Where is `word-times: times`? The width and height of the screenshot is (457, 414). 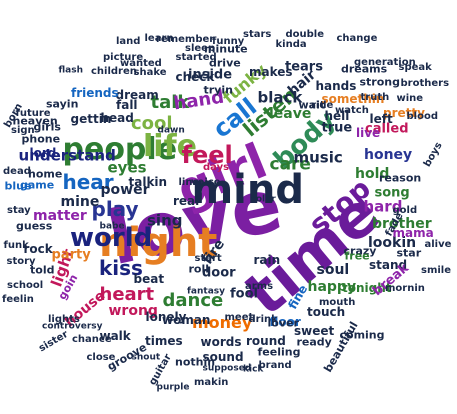 word-times: times is located at coordinates (164, 341).